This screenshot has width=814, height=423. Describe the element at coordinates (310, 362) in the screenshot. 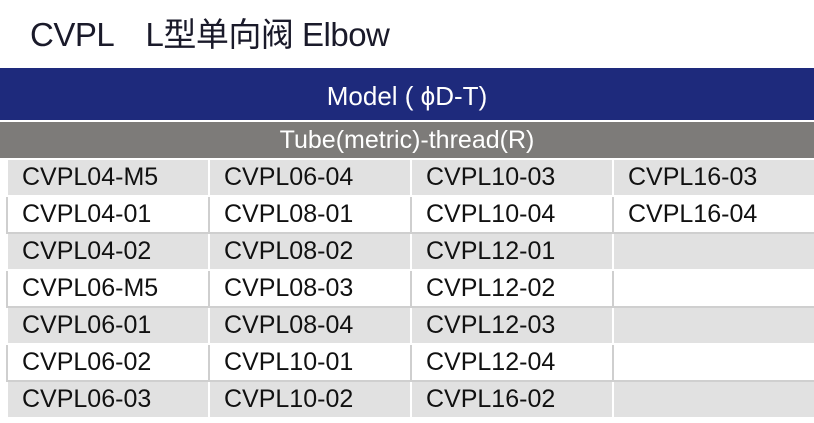

I see `model-cell: CVPL10-01` at that location.